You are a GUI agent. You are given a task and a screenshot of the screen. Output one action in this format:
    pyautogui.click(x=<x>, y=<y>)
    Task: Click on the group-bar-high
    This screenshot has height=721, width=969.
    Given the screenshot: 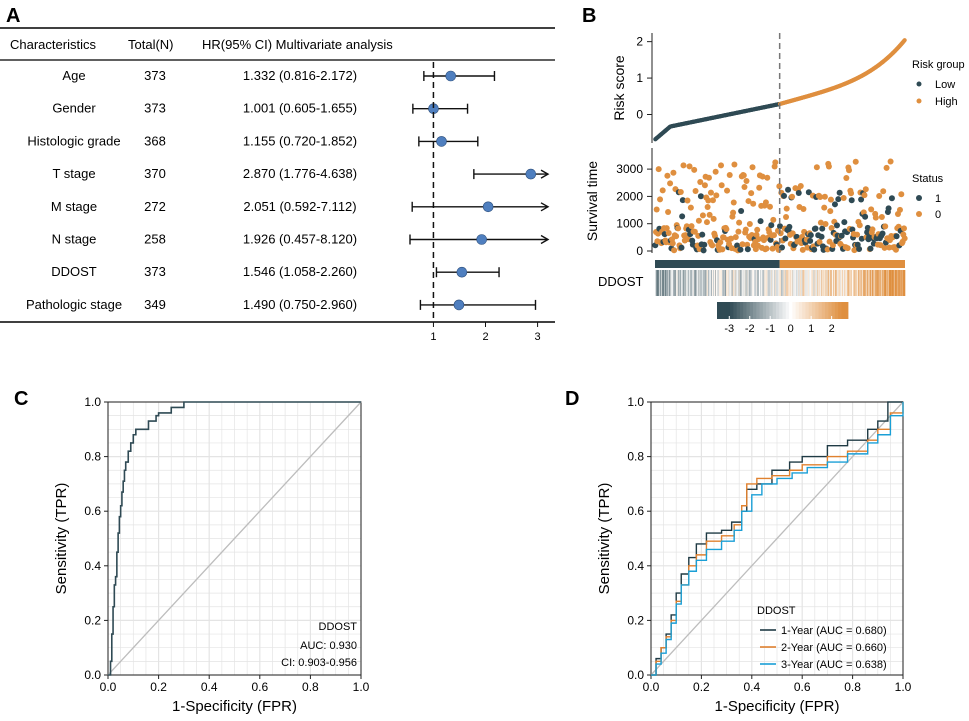 What is the action you would take?
    pyautogui.click(x=842, y=264)
    